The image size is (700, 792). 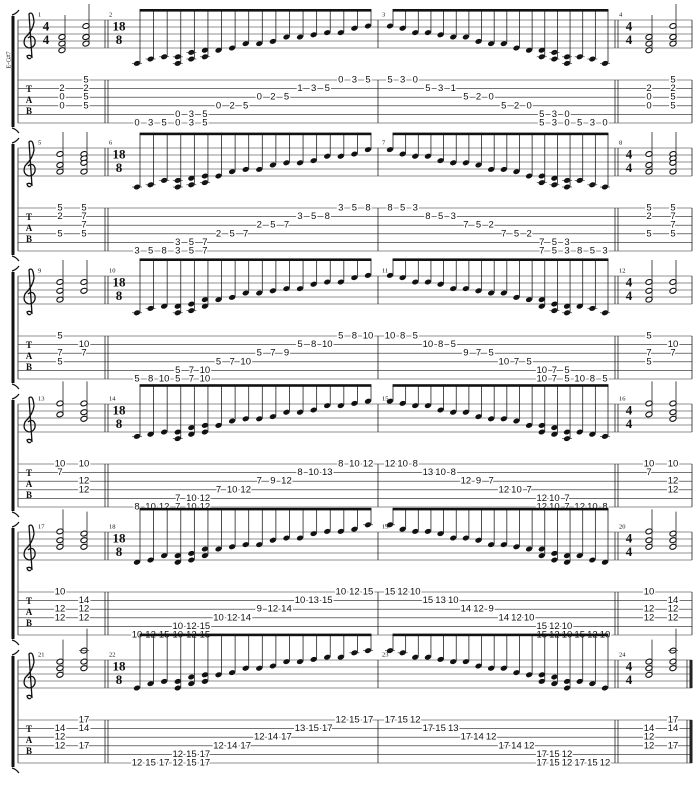 What do you see at coordinates (15, 711) in the screenshot?
I see `bracket-hook` at bounding box center [15, 711].